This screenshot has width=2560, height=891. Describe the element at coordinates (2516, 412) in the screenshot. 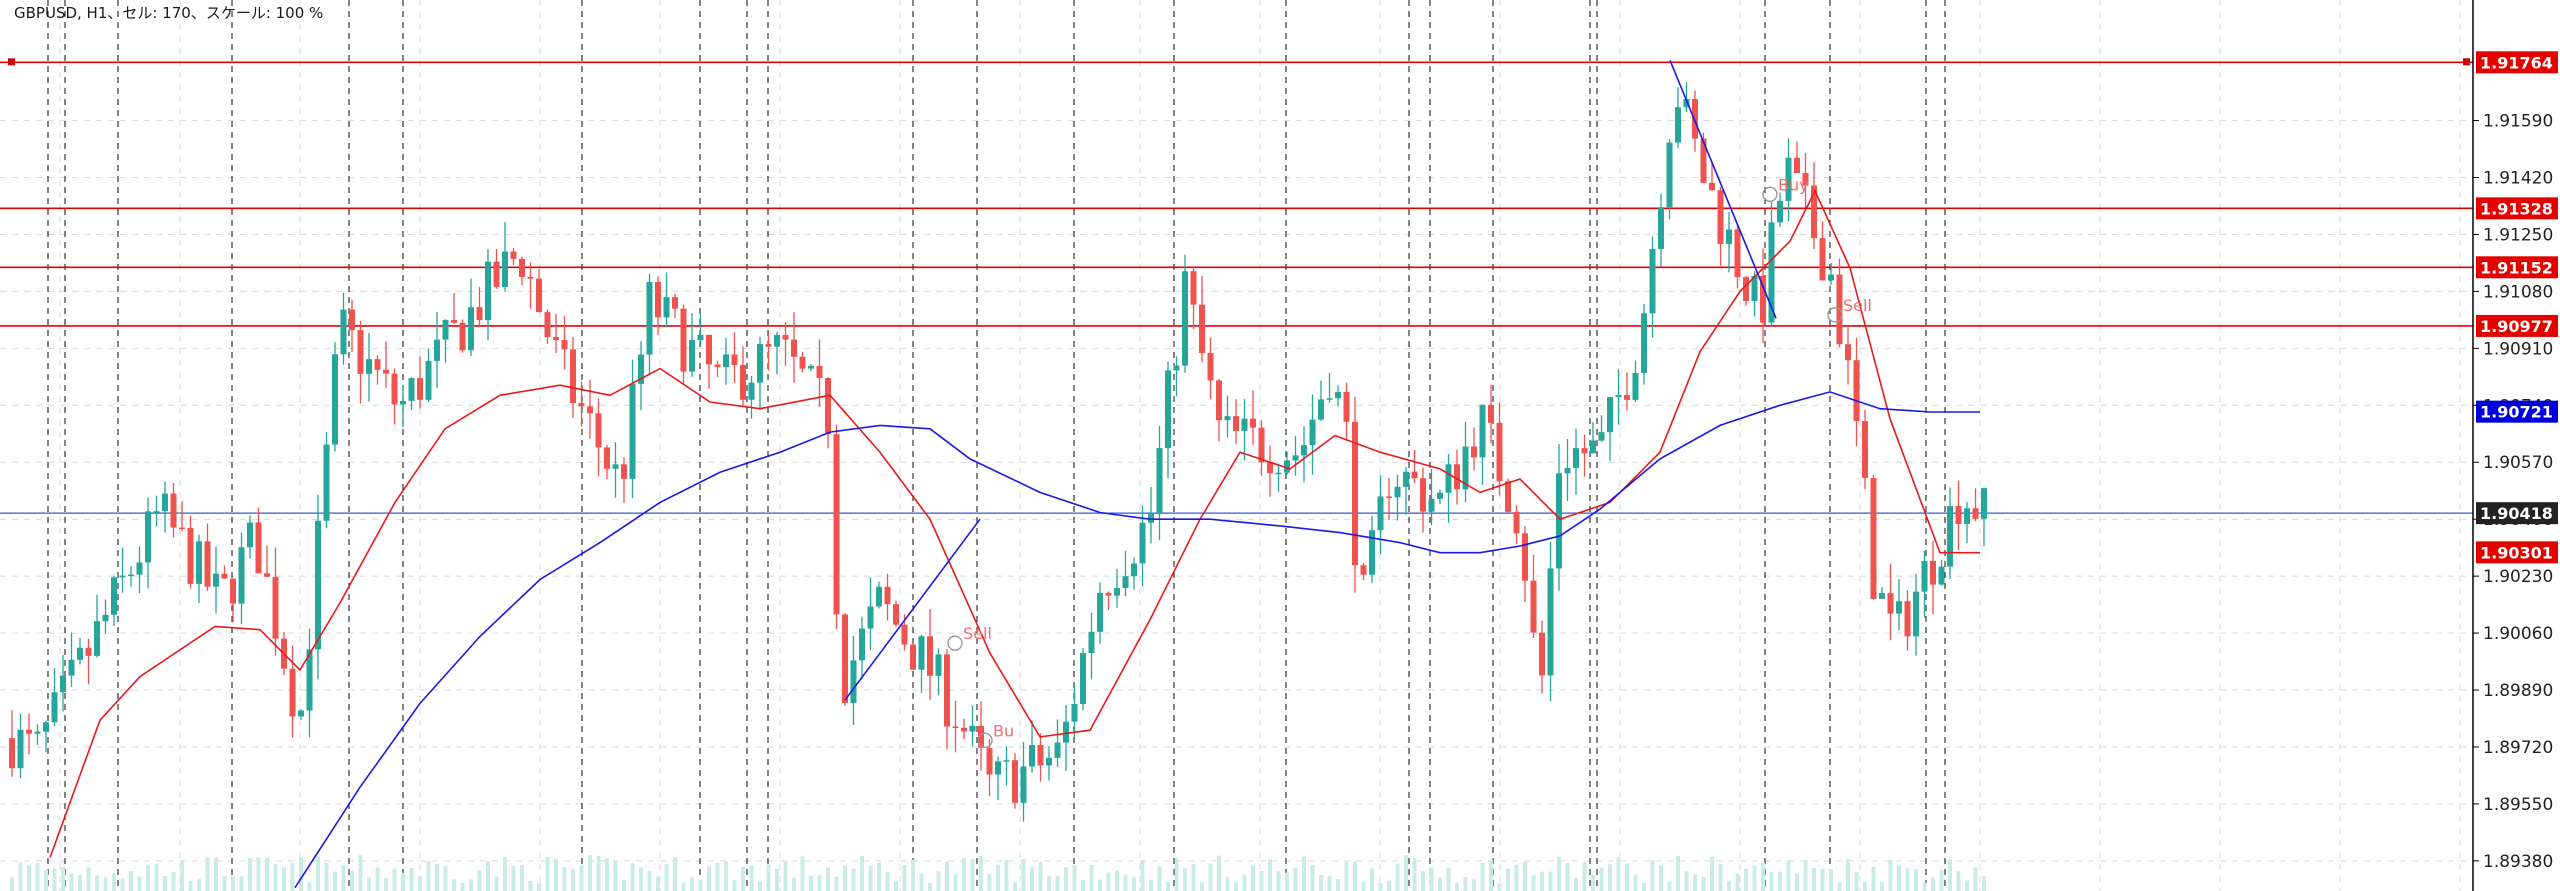

I see `price-tag-label: 1.90721` at that location.